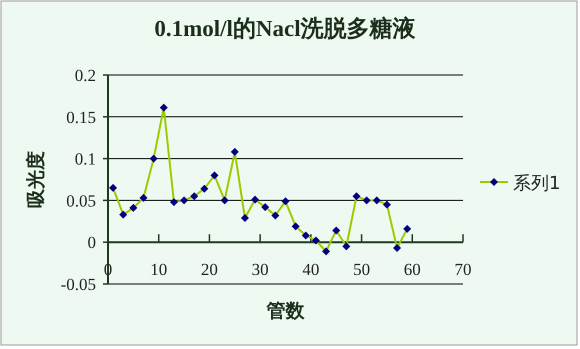 The image size is (580, 349). What do you see at coordinates (78, 284) in the screenshot?
I see `y-tick-label: -0.05` at bounding box center [78, 284].